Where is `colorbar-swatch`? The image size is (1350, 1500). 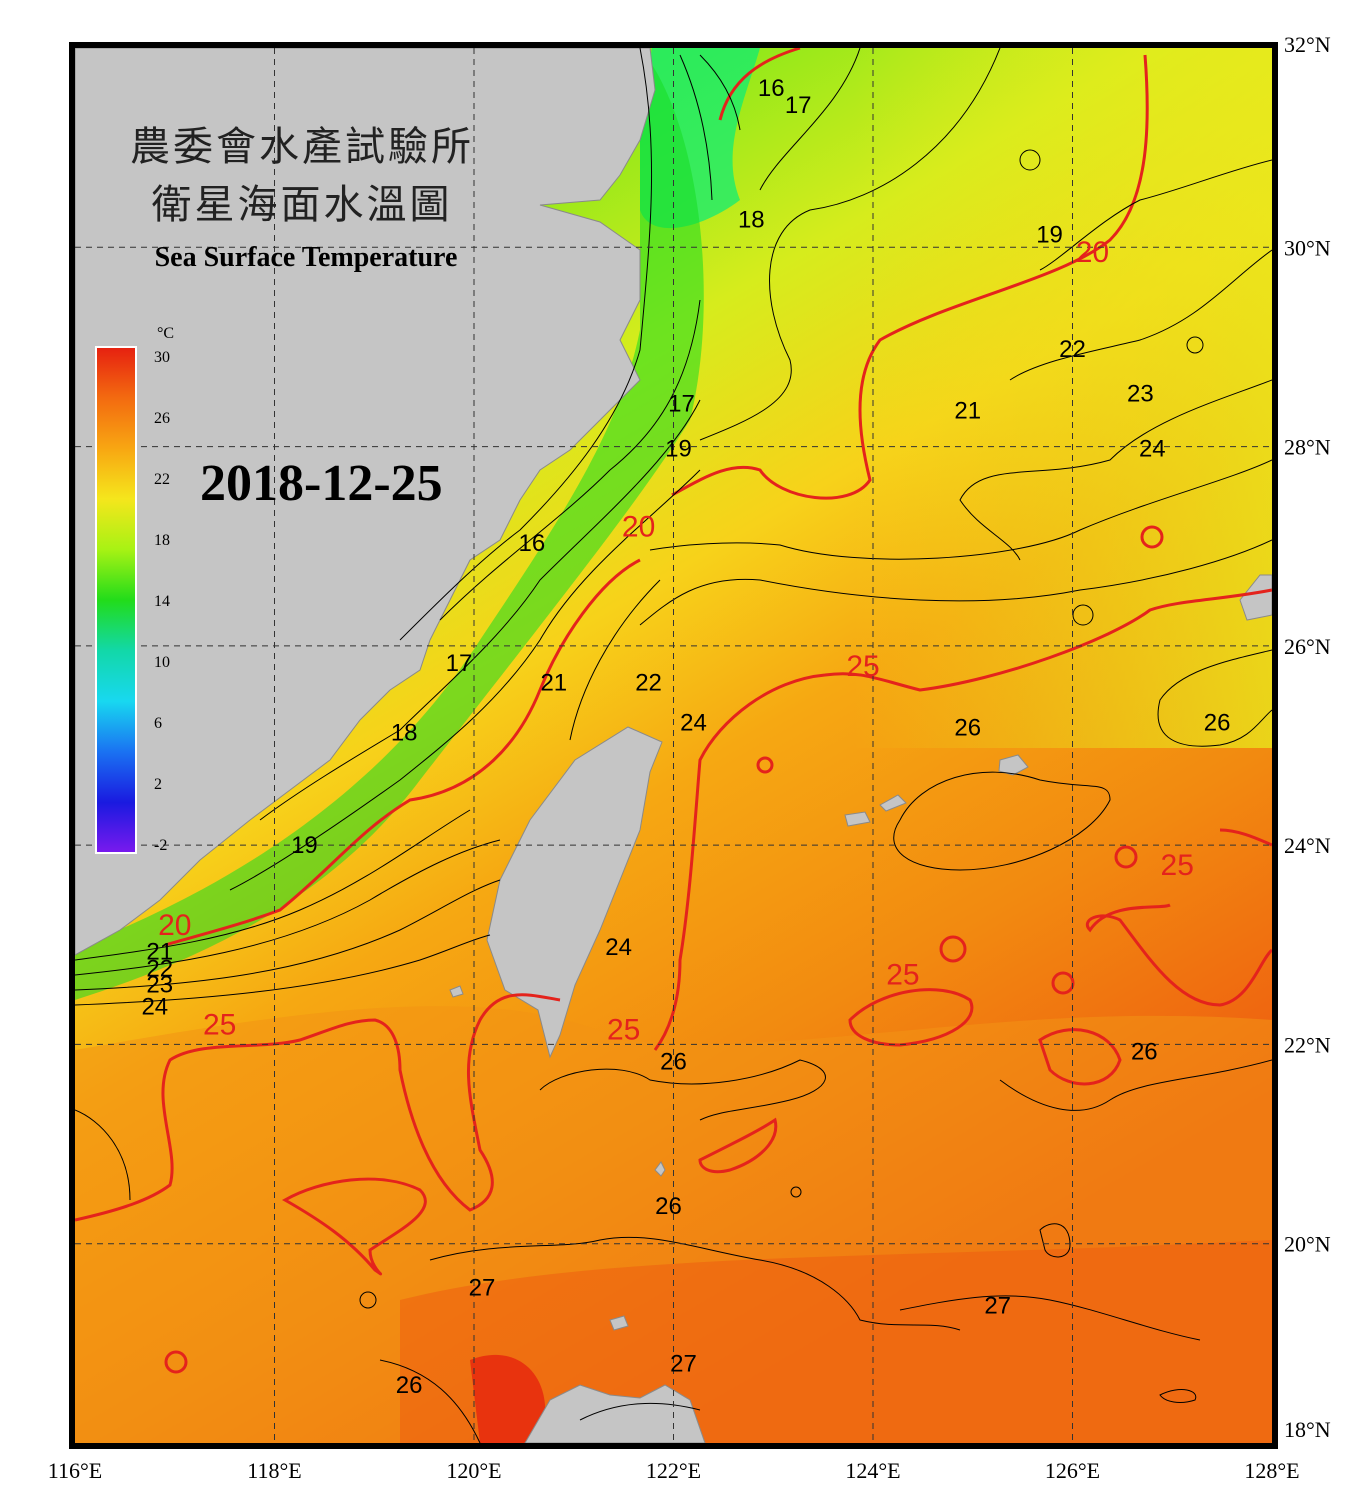 colorbar-swatch is located at coordinates (116, 600).